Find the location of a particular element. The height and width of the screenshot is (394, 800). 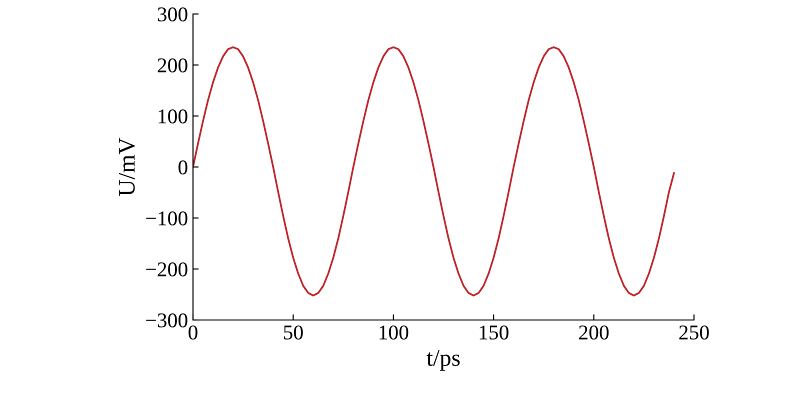

x-tick-label: 250 is located at coordinates (694, 332).